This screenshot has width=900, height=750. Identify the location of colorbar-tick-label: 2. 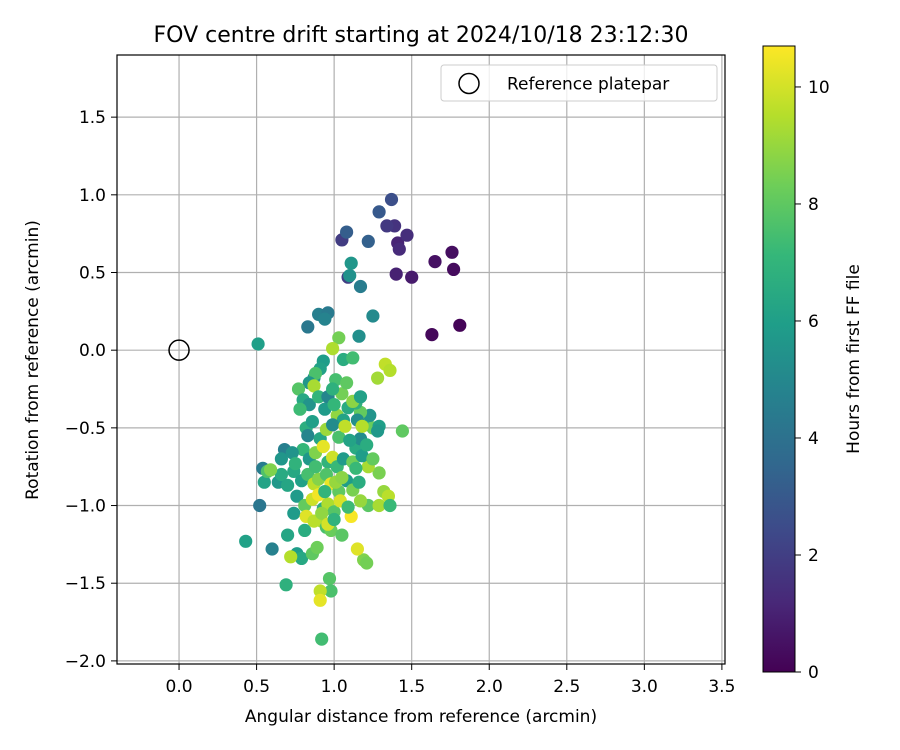
(813, 556).